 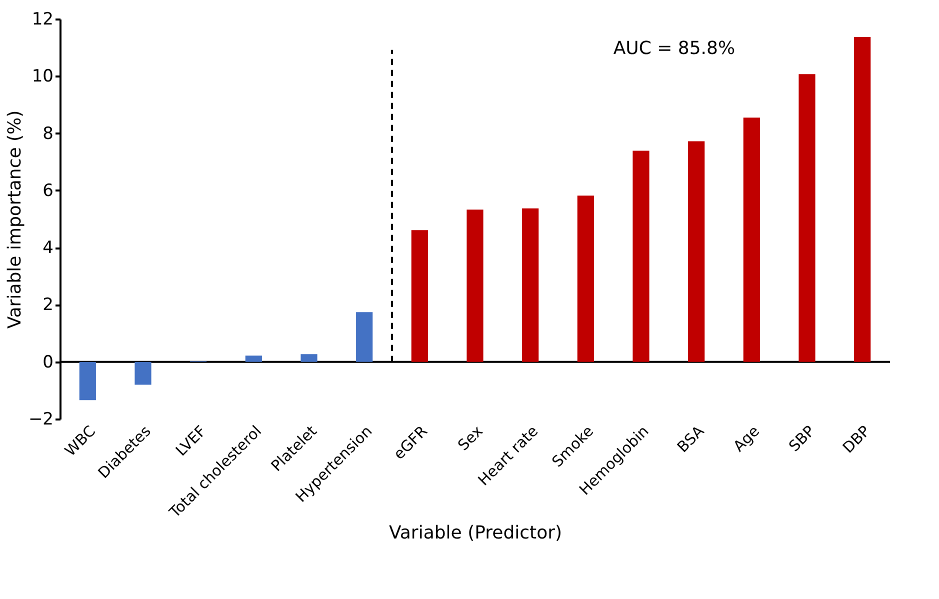 I want to click on x-tick-label: BSA, so click(x=691, y=439).